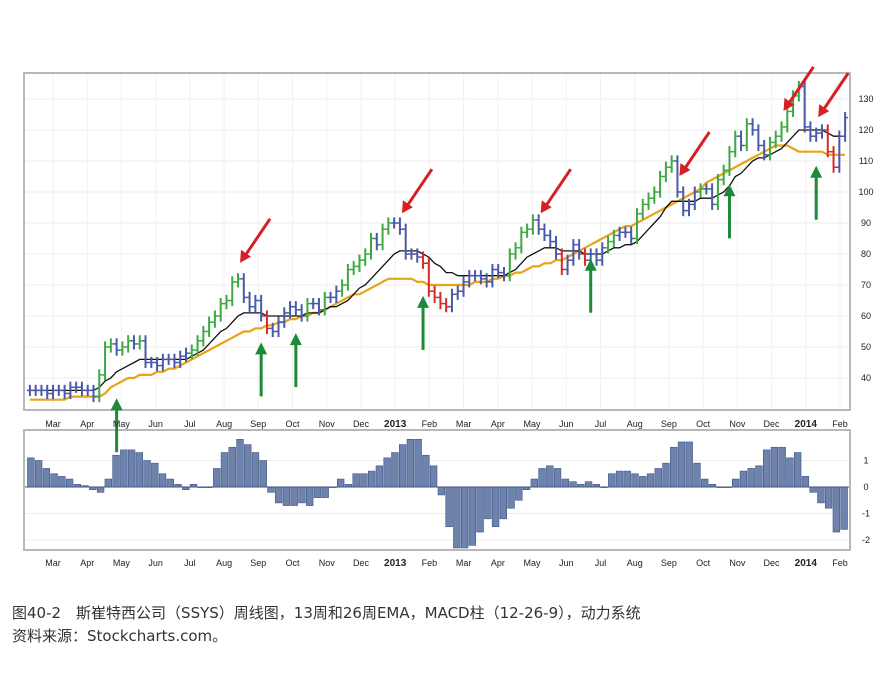  I want to click on y-tick-label: 40, so click(866, 378).